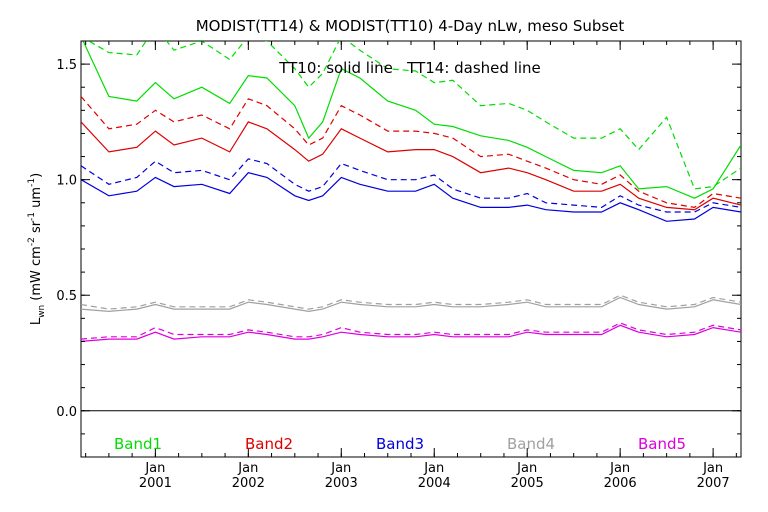 This screenshot has width=768, height=512. I want to click on y-label-exp3: -1, so click(32, 182).